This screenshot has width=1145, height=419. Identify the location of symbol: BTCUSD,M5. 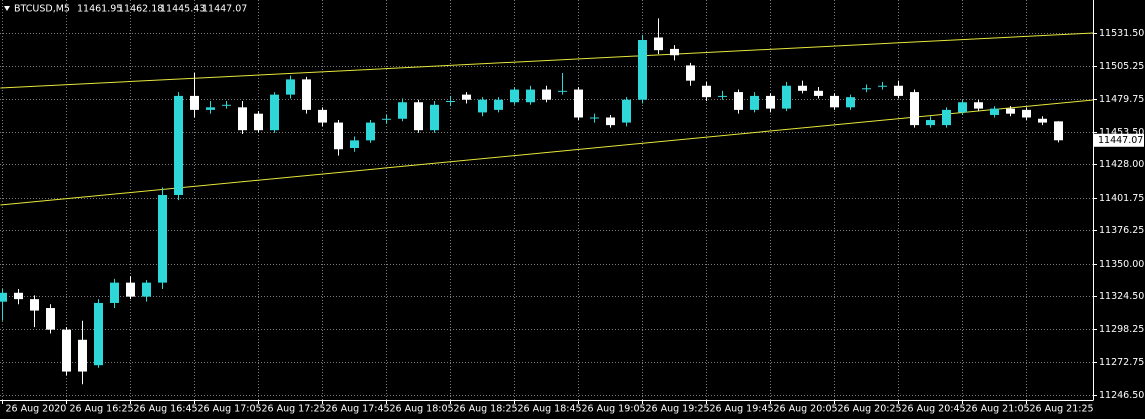
(42, 9).